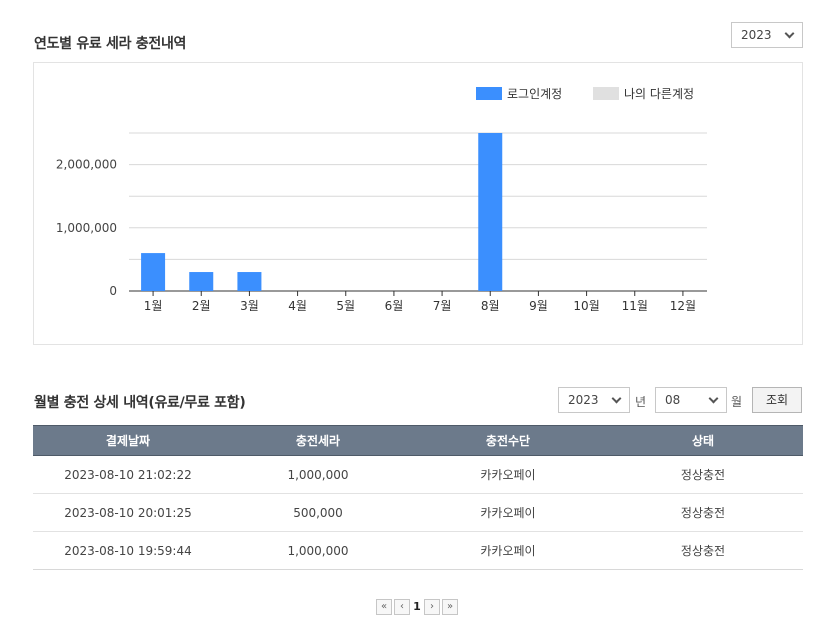 The image size is (836, 626). Describe the element at coordinates (128, 512) in the screenshot. I see `cell-date: 2023-08-10 20:01:25` at that location.